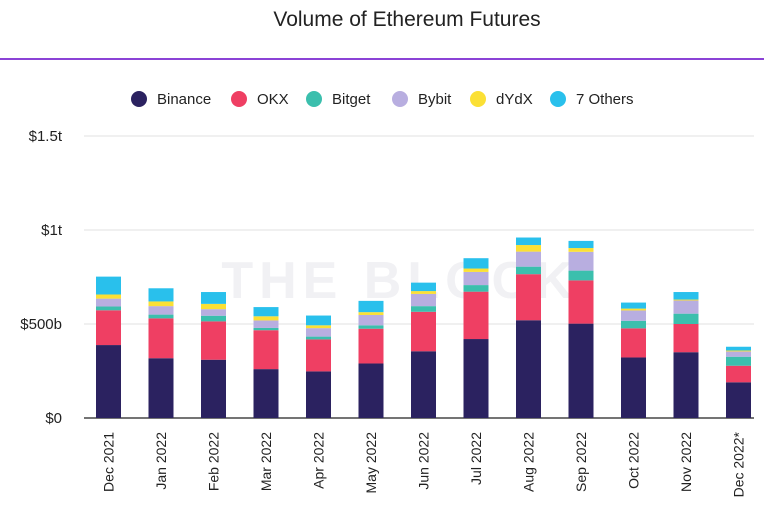 This screenshot has height=517, width=764. Describe the element at coordinates (52, 230) in the screenshot. I see `y-tick-label: $1t` at that location.